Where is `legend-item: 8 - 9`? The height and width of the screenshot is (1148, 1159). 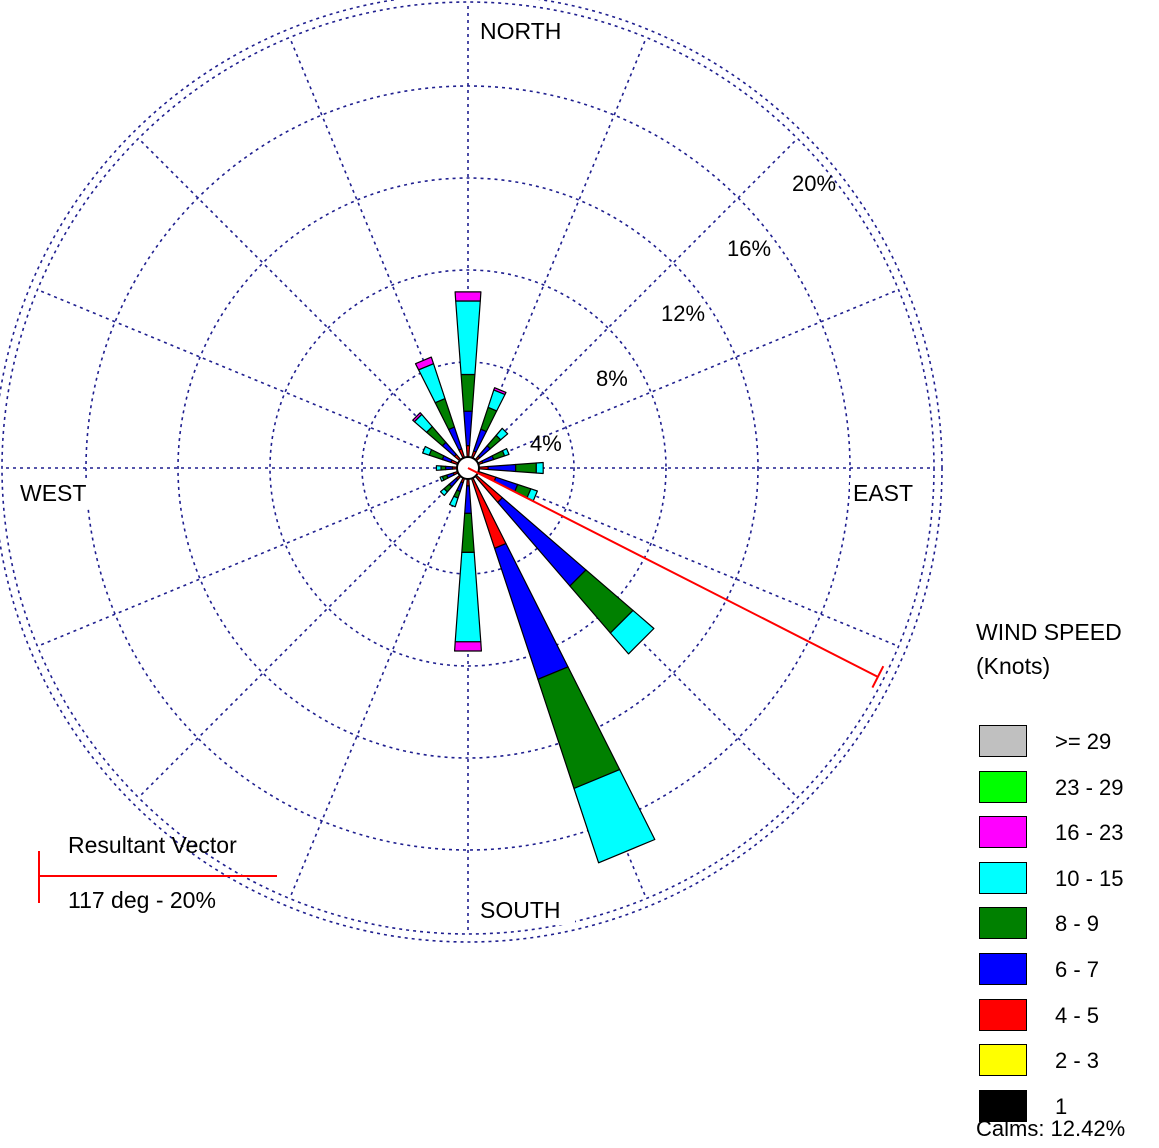 legend-item: 8 - 9 is located at coordinates (1067, 930).